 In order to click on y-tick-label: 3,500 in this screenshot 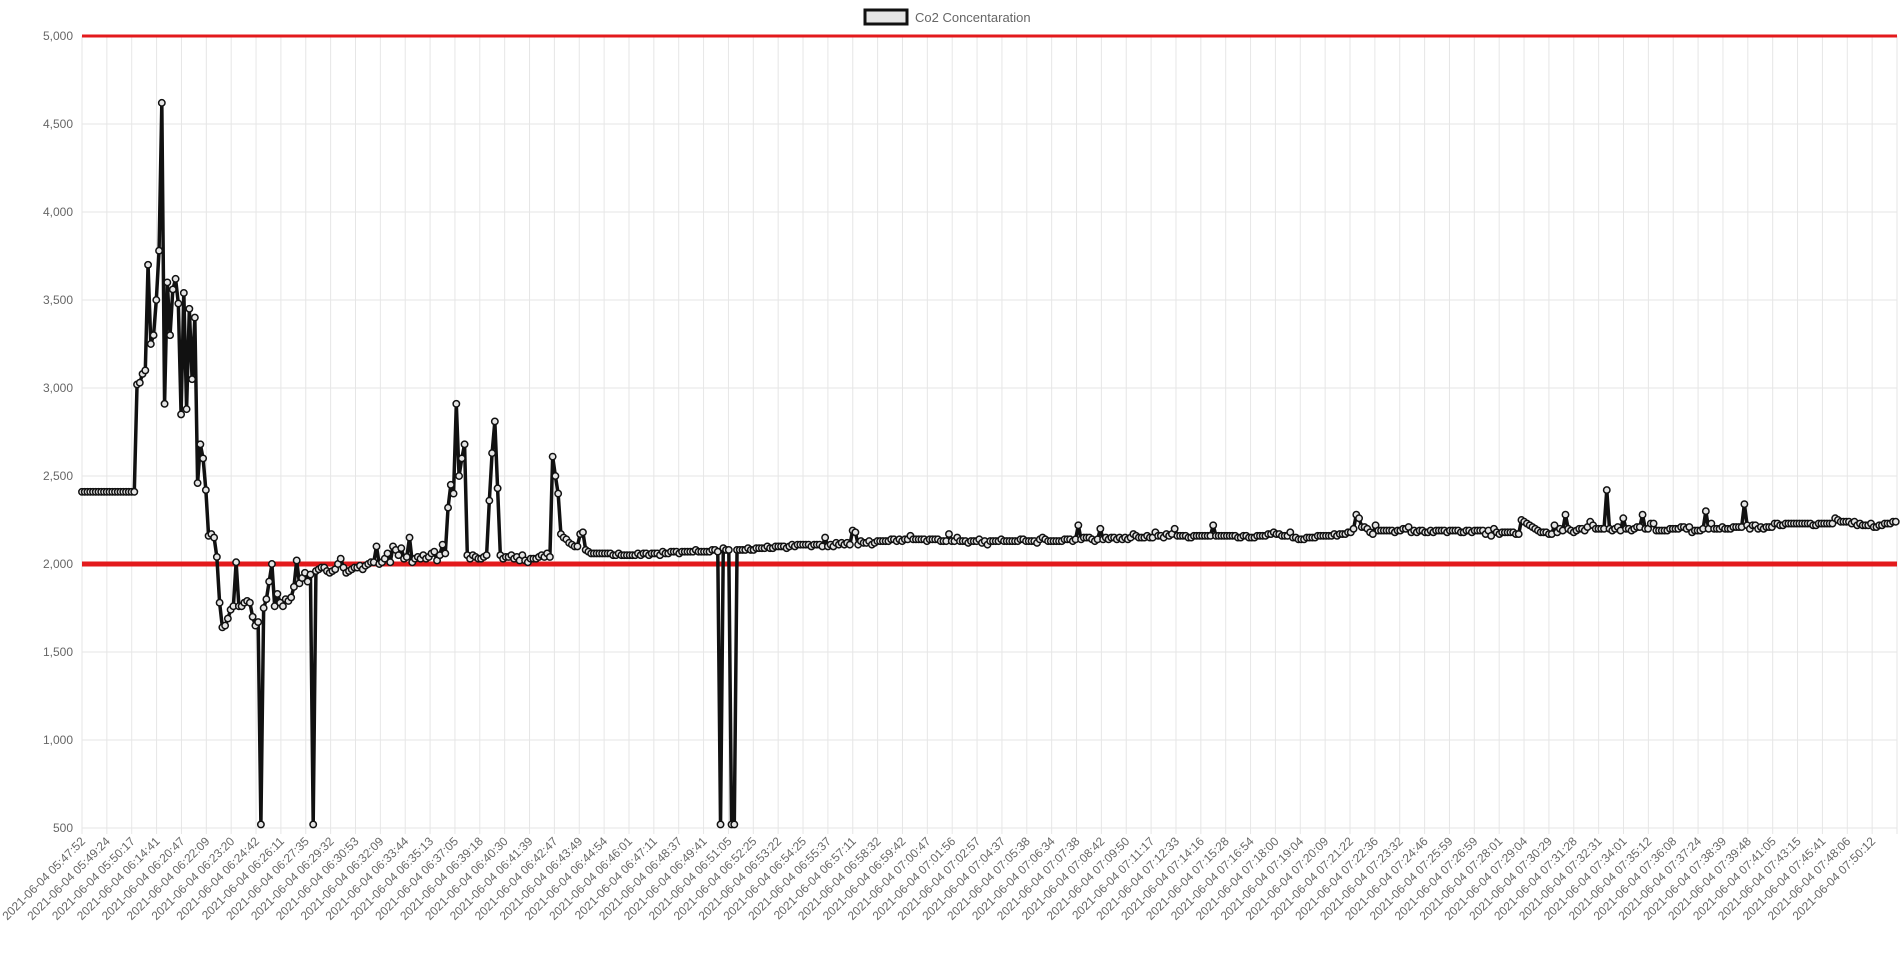, I will do `click(58, 300)`.